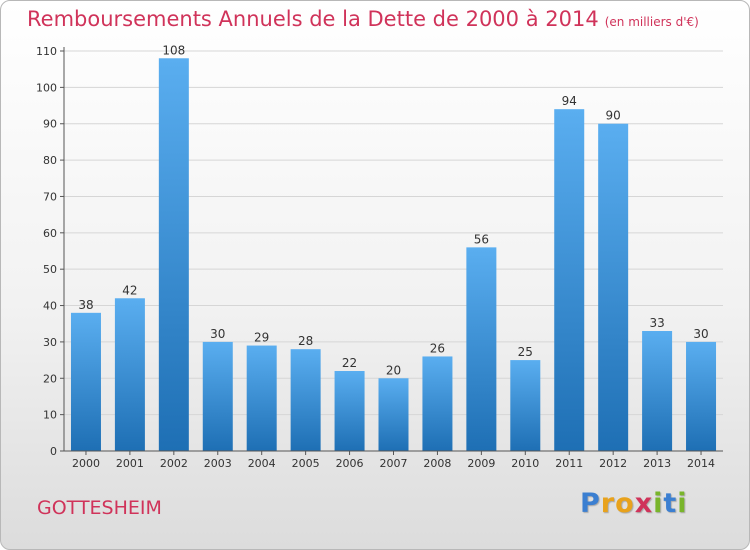  What do you see at coordinates (305, 400) in the screenshot?
I see `bar-2005` at bounding box center [305, 400].